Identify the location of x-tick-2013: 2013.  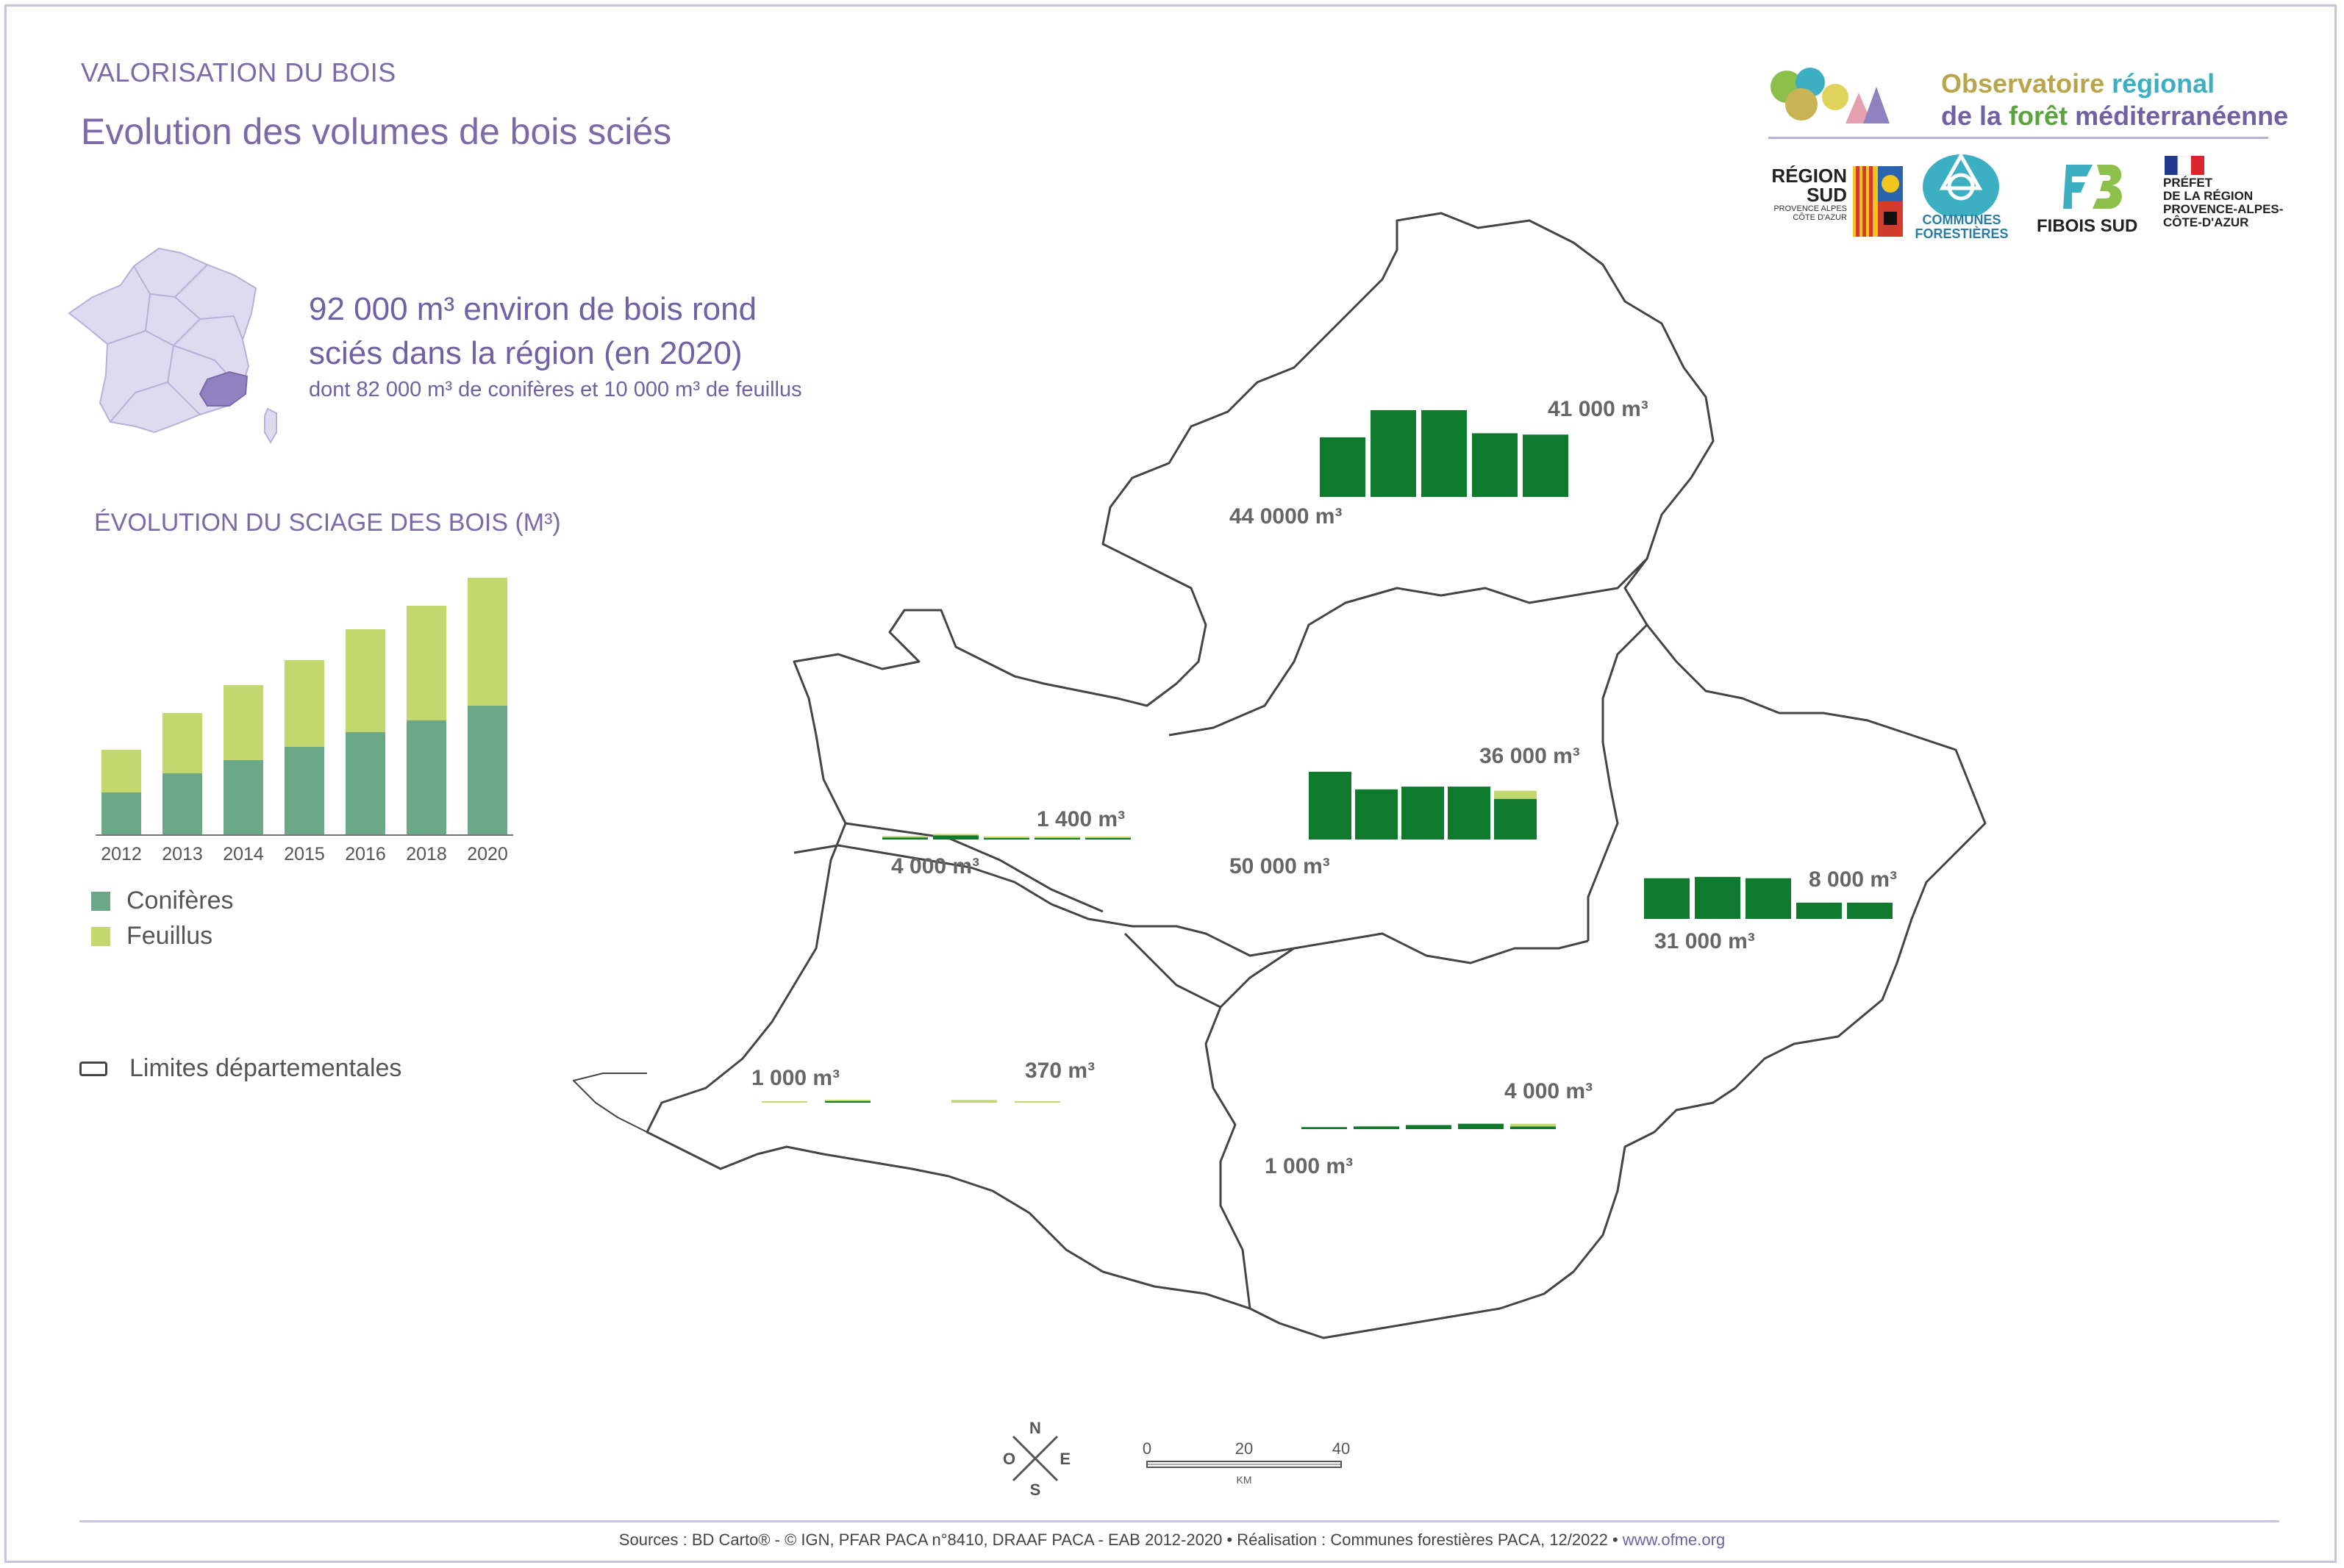
(182, 854).